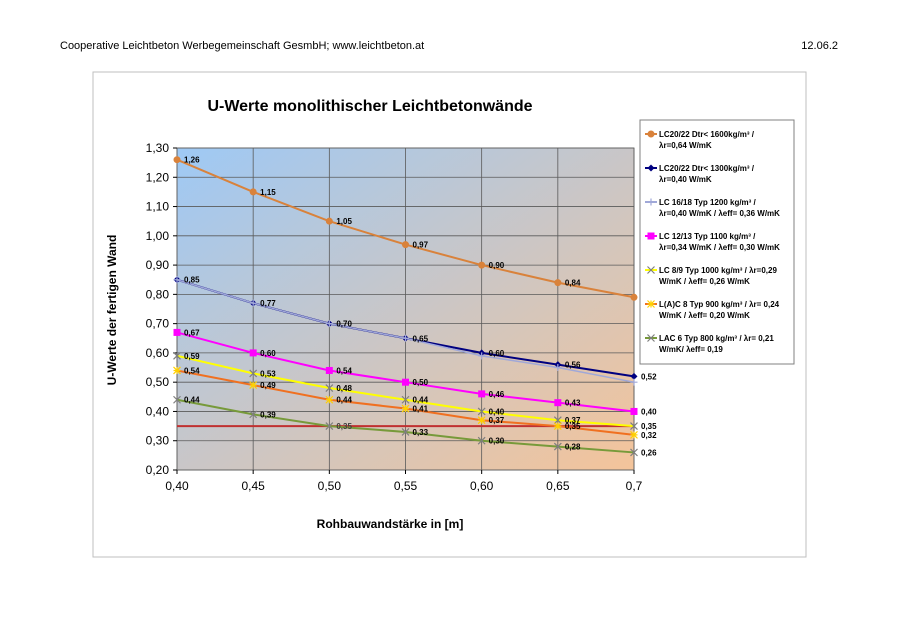 This screenshot has width=900, height=636. What do you see at coordinates (707, 134) in the screenshot?
I see `legend-label: LC20/22 Dtr< 1600kg/m³ /` at bounding box center [707, 134].